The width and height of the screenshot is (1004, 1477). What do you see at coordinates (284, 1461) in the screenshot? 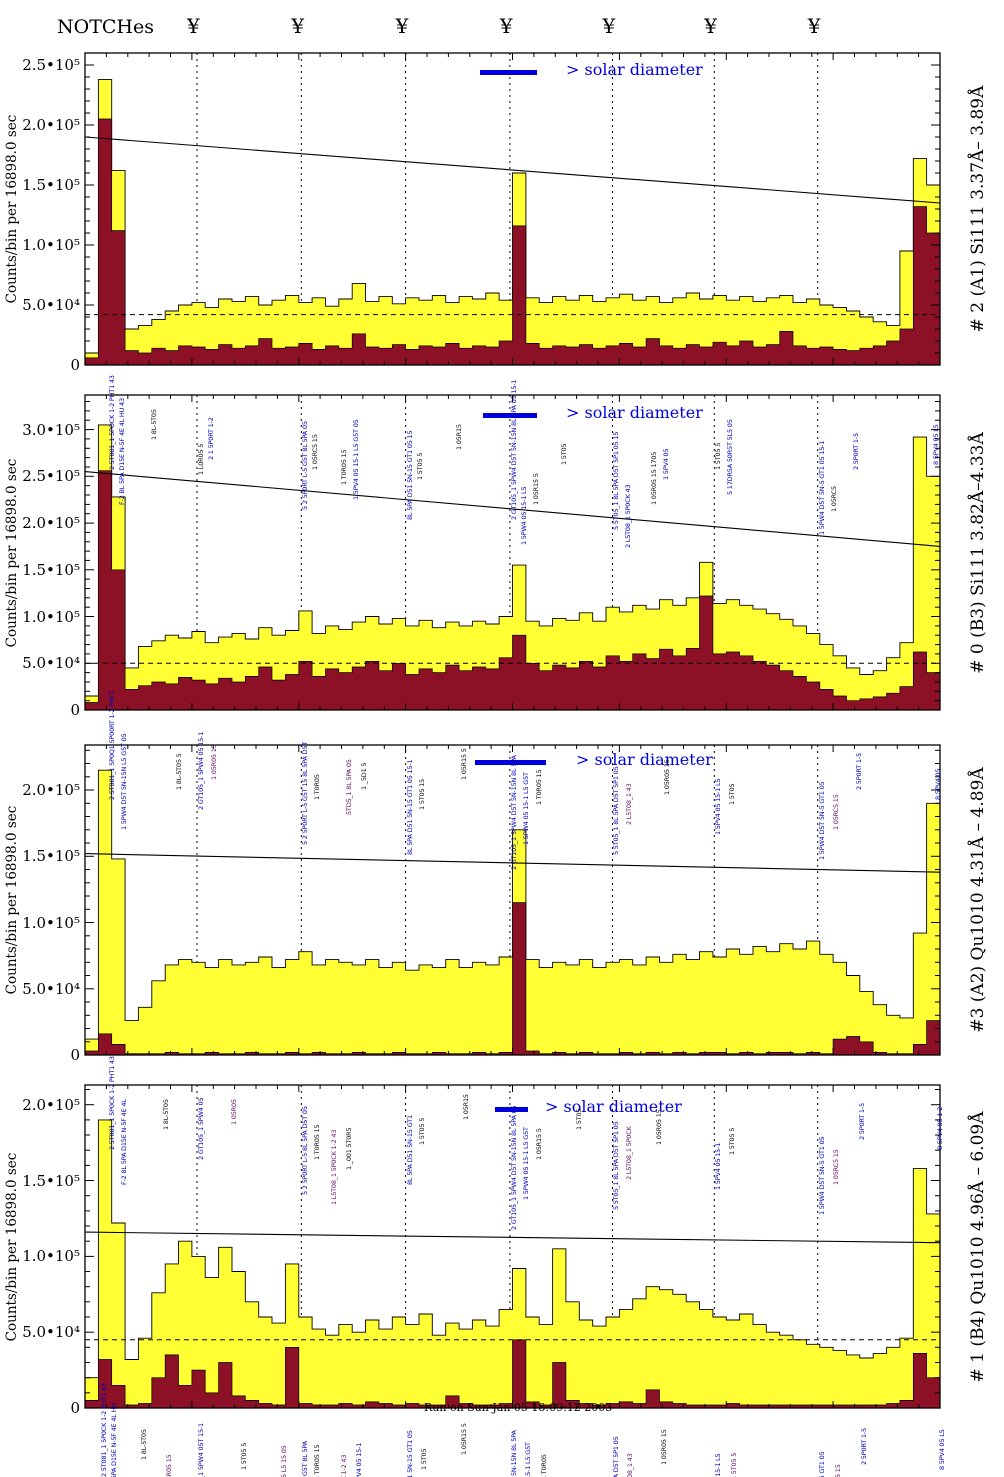
I see `interval-annotation: 5 05RC5 L5 15 05` at bounding box center [284, 1461].